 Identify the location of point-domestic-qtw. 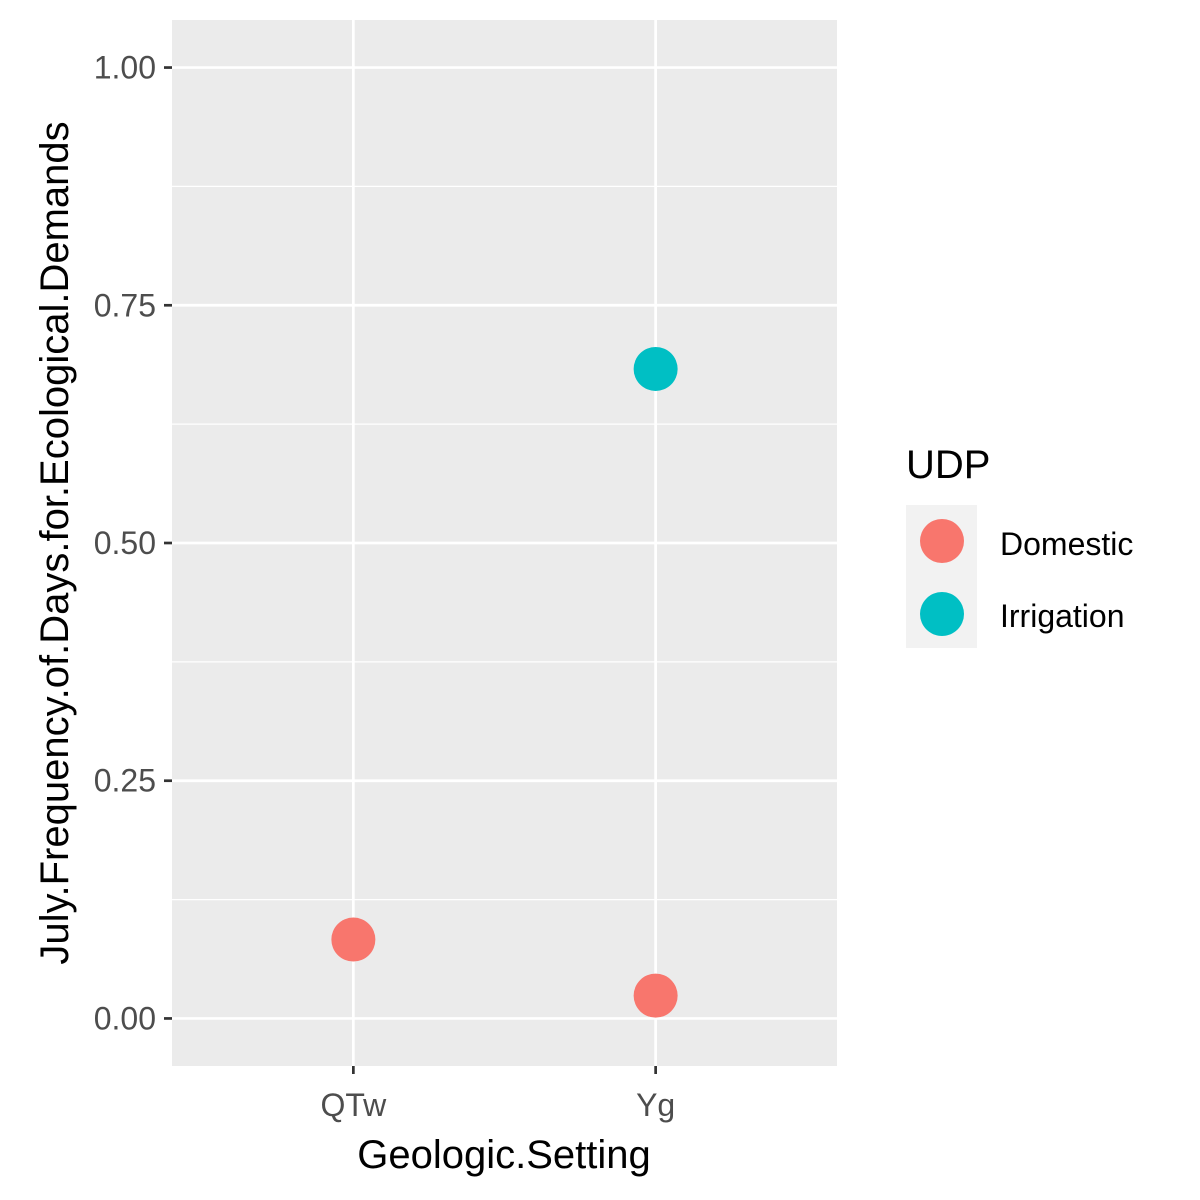
(353, 939).